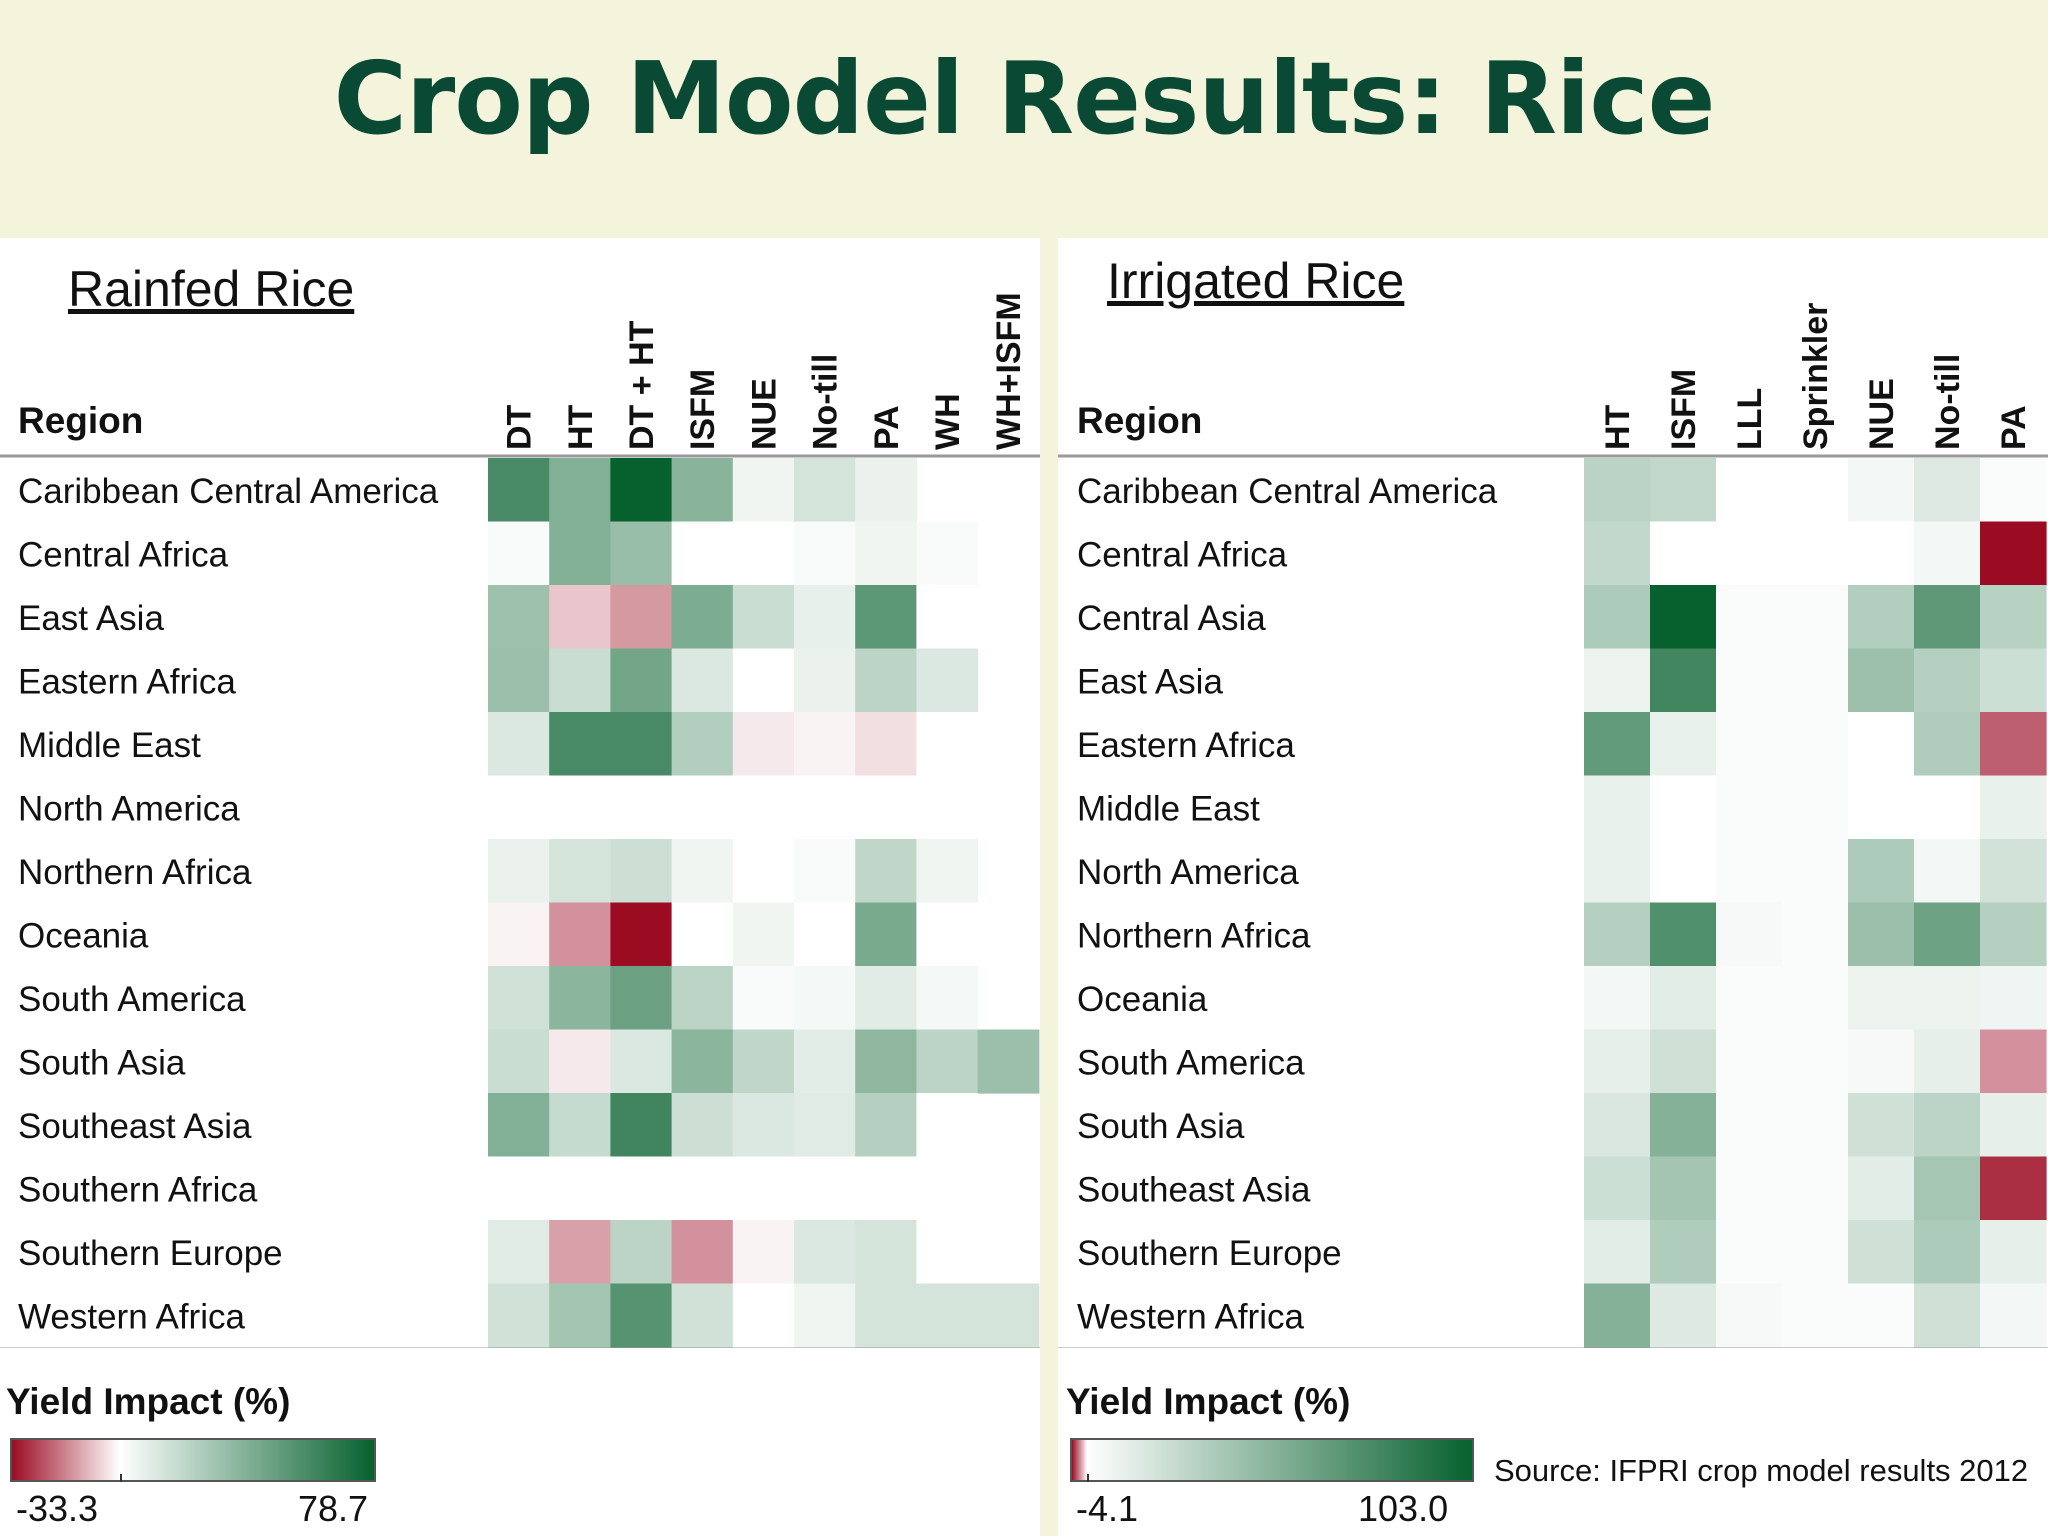 Image resolution: width=2048 pixels, height=1536 pixels. I want to click on row-label: Southeast Asia, so click(135, 1126).